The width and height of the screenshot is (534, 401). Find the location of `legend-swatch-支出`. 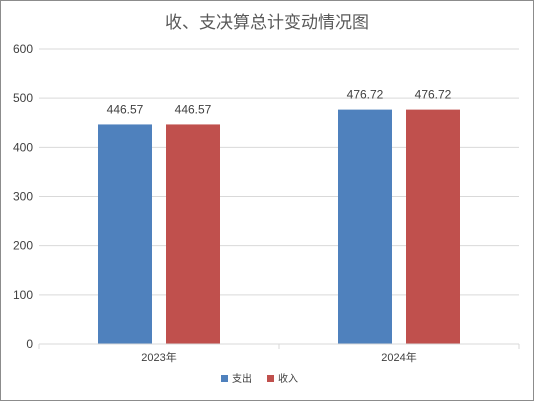

legend-swatch-支出 is located at coordinates (224, 378).